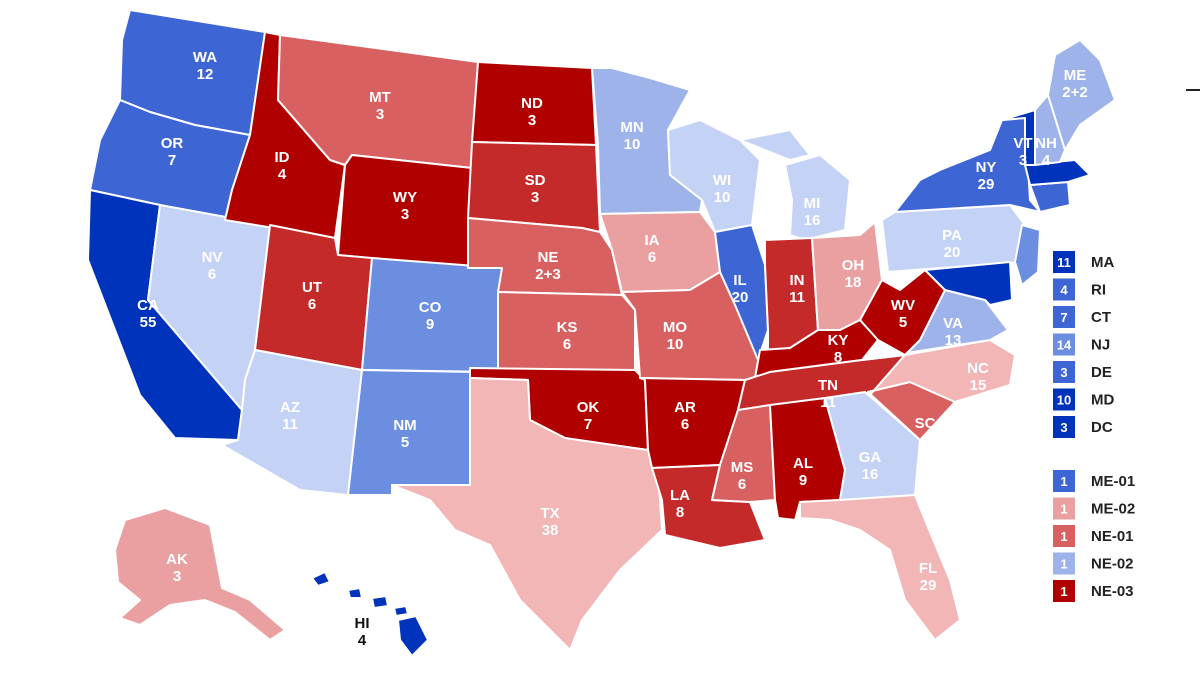 This screenshot has height=674, width=1200. Describe the element at coordinates (675, 336) in the screenshot. I see `label-mo: MO 10` at that location.